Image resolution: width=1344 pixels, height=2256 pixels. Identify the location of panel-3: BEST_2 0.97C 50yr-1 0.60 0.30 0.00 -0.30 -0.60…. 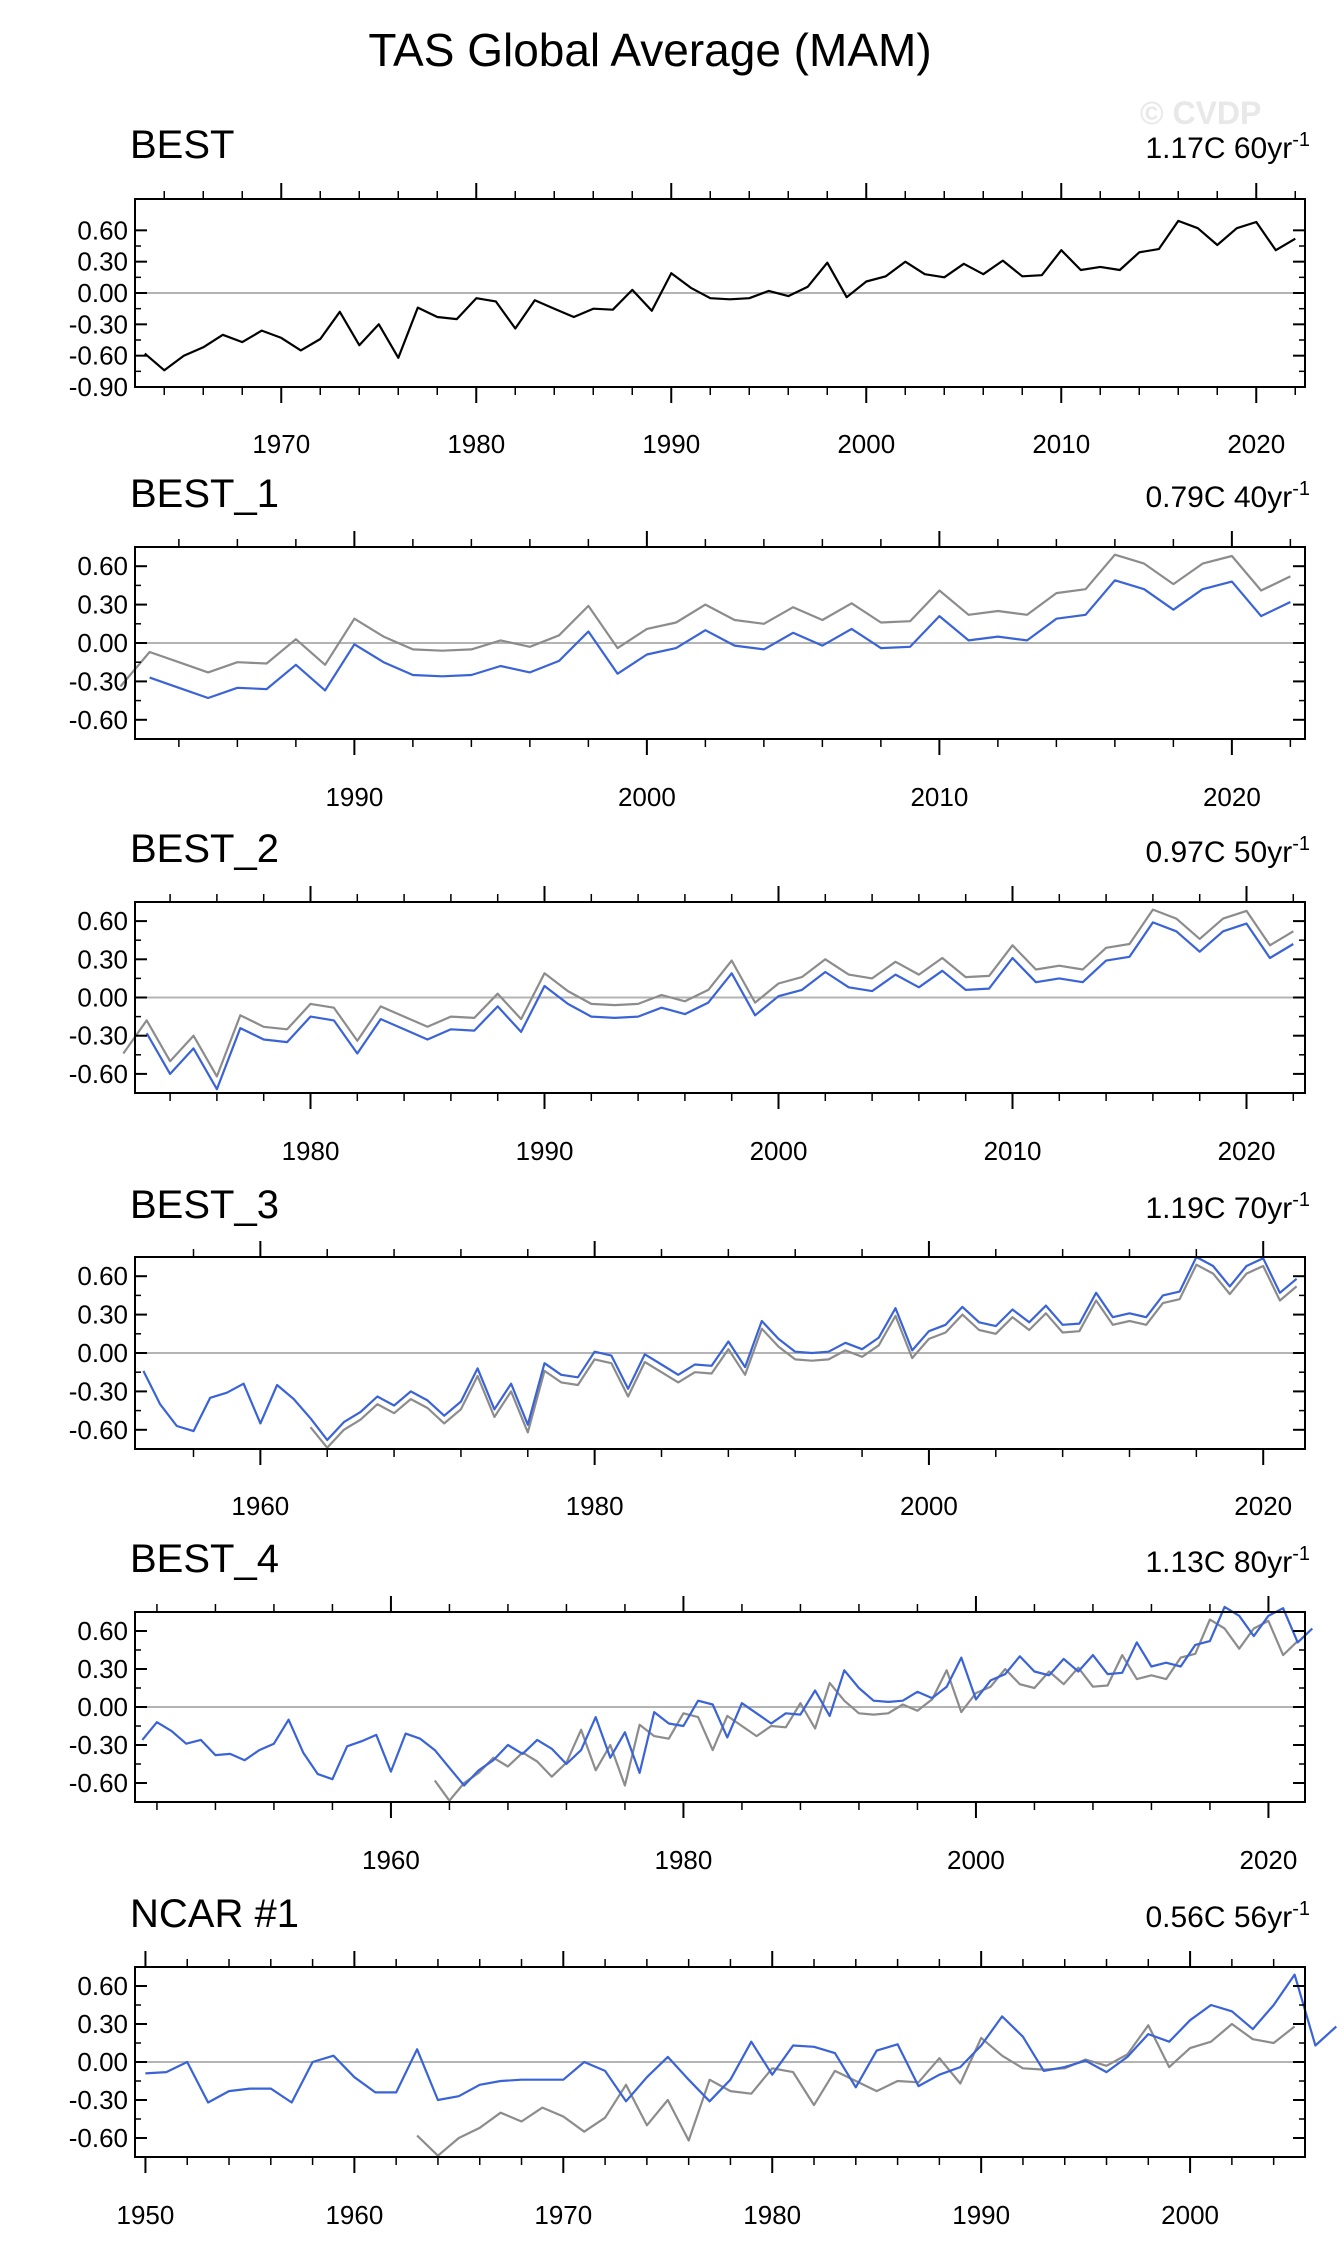
(689, 996).